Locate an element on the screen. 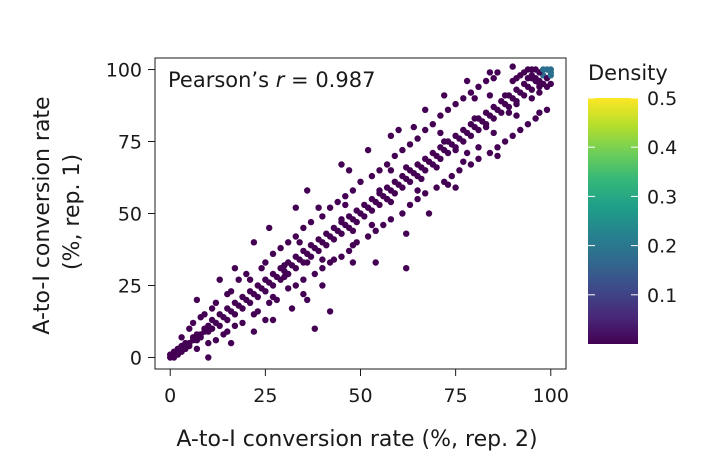  colorbar-tick-label: 0.2 is located at coordinates (662, 247).